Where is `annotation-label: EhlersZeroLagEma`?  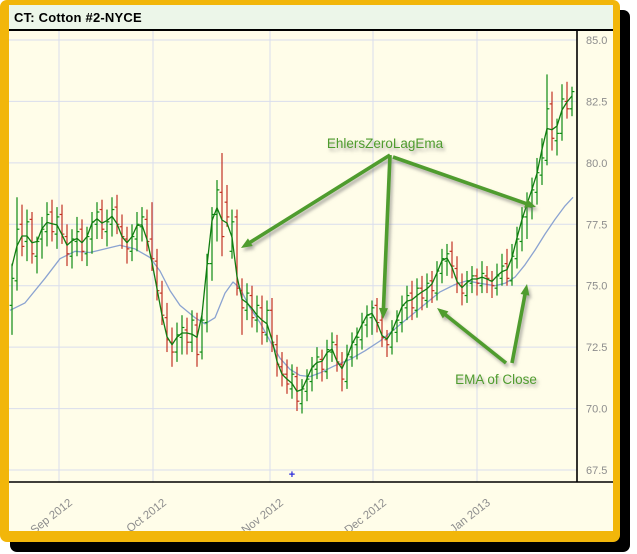 annotation-label: EhlersZeroLagEma is located at coordinates (385, 143).